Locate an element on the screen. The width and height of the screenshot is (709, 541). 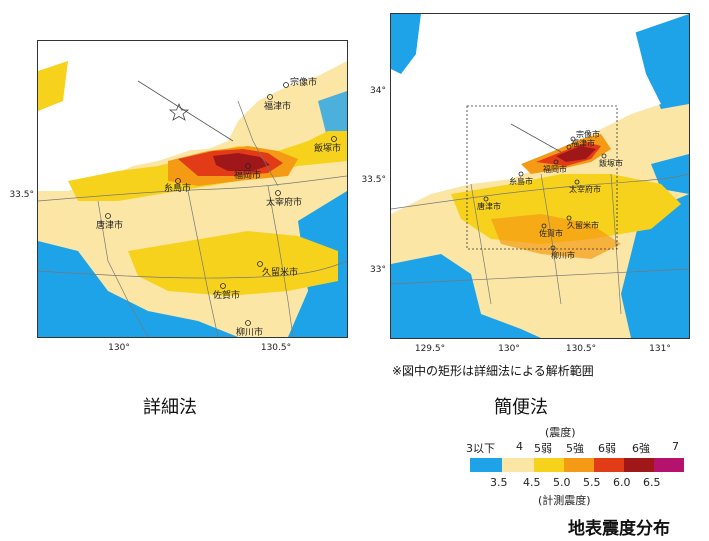
figure-title: 地表震度分布 is located at coordinates (619, 526).